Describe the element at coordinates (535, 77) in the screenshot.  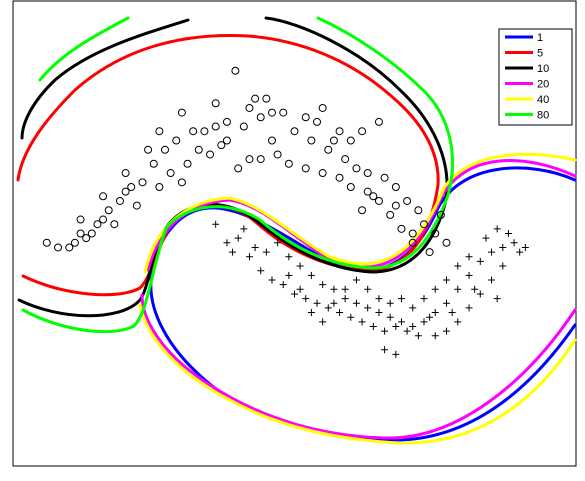
I see `legend-box` at that location.